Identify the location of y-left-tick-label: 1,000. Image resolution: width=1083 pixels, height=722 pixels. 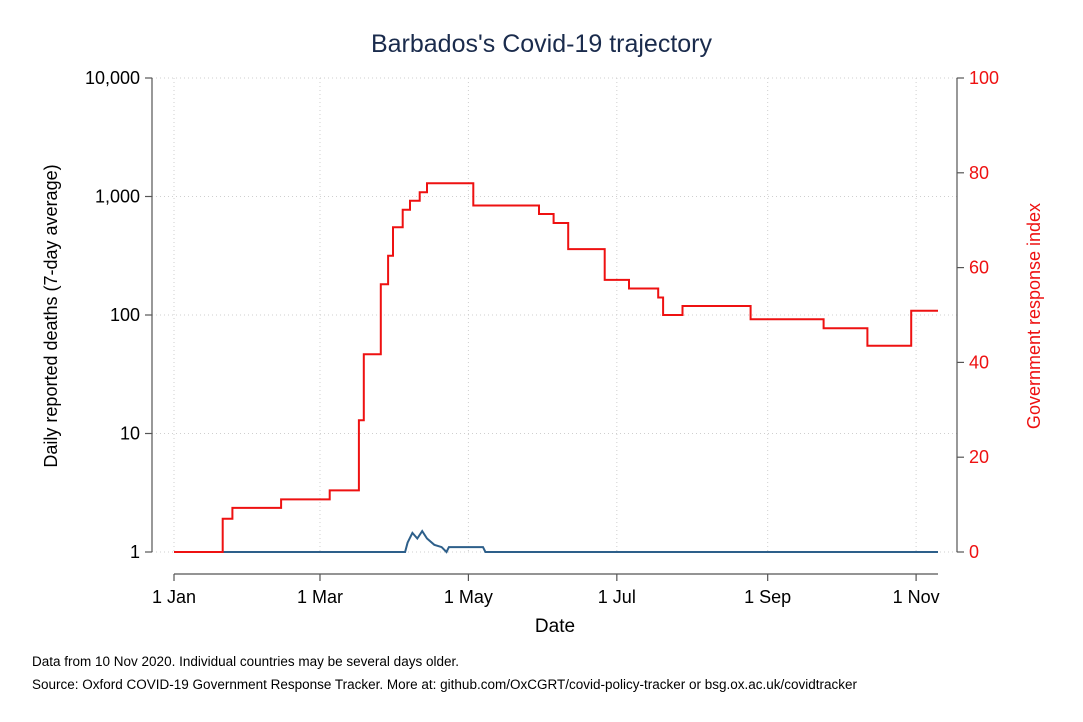
(117, 197).